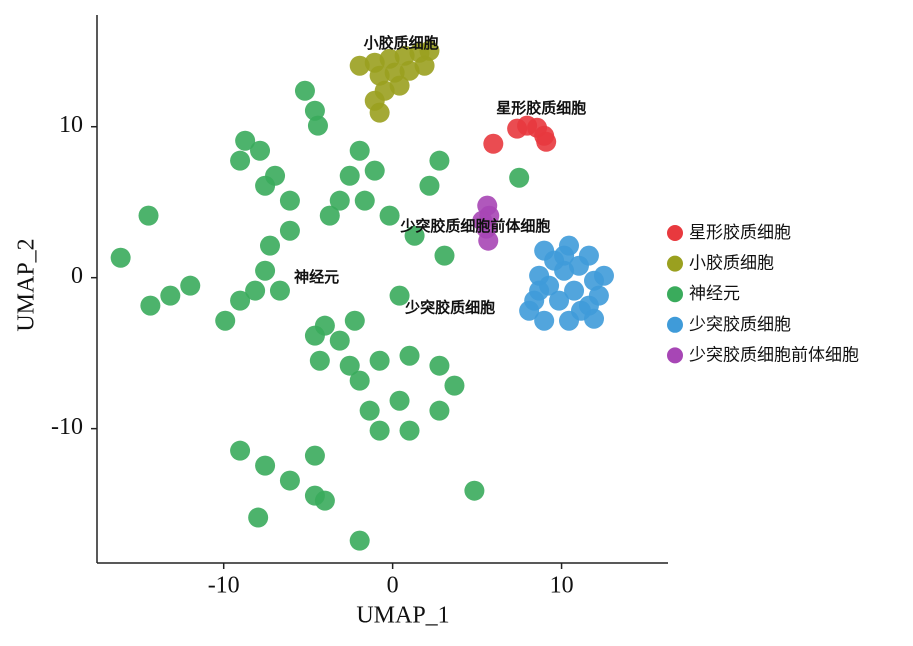 Image resolution: width=913 pixels, height=646 pixels. What do you see at coordinates (740, 233) in the screenshot?
I see `legend-label: 星形胶质细胞` at bounding box center [740, 233].